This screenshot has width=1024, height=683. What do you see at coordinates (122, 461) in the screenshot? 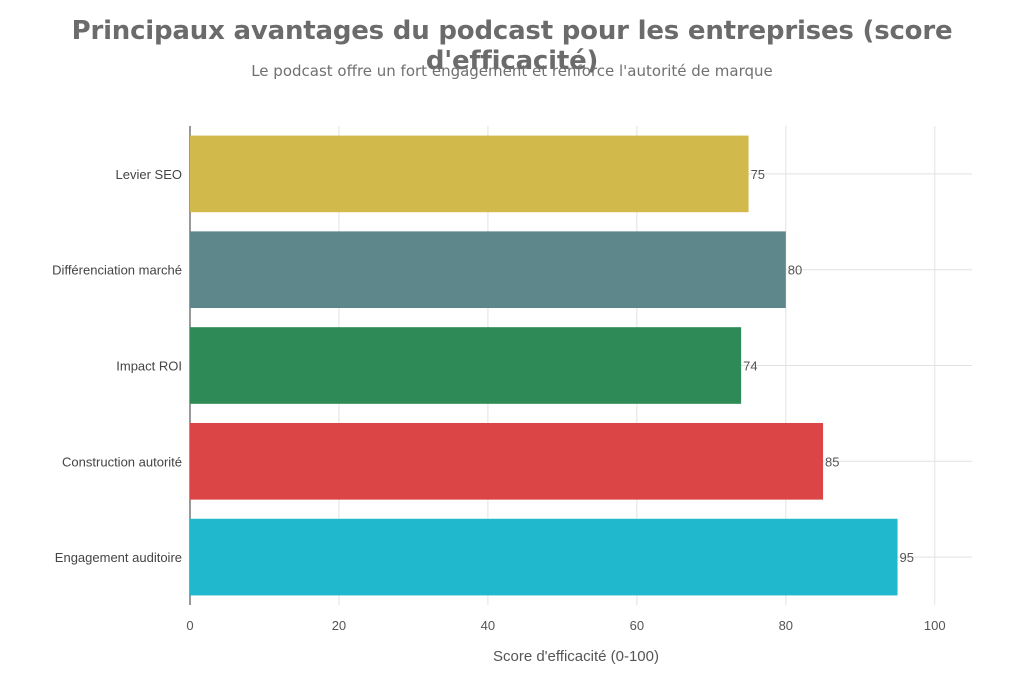
I see `category-label: Construction autorité` at bounding box center [122, 461].